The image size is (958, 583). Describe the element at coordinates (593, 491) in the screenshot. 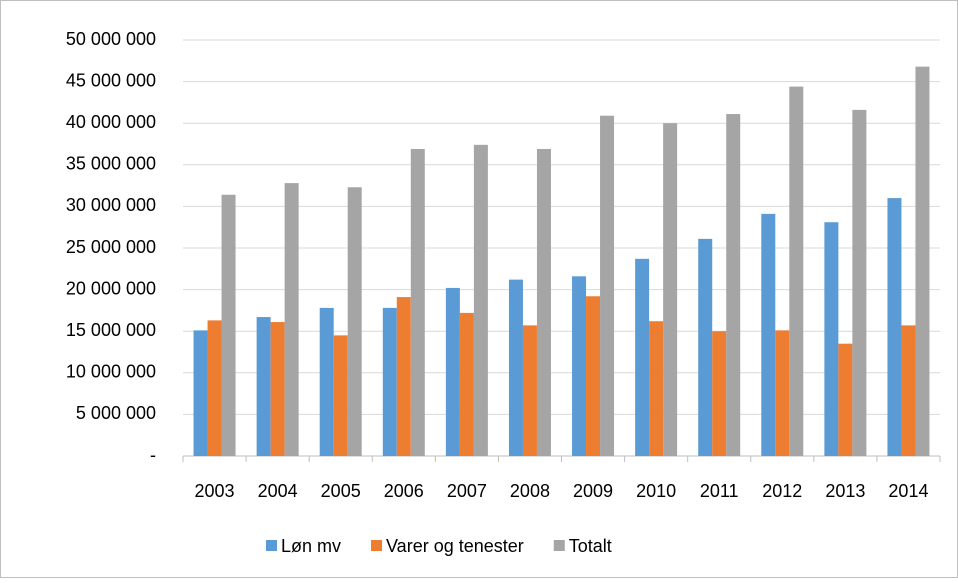

I see `x-tick-label: 2009` at that location.